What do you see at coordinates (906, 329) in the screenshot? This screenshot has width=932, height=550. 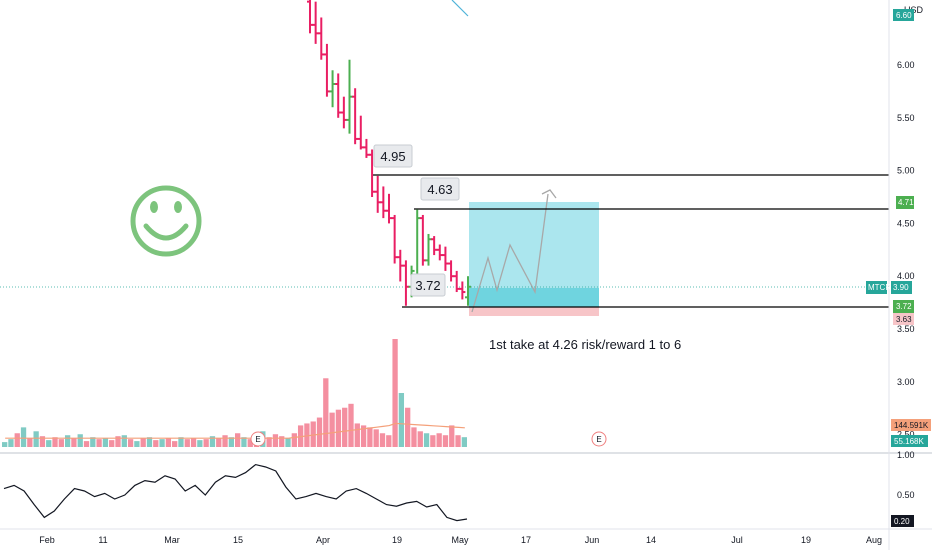 I see `price-tick-label: 3.50` at bounding box center [906, 329].